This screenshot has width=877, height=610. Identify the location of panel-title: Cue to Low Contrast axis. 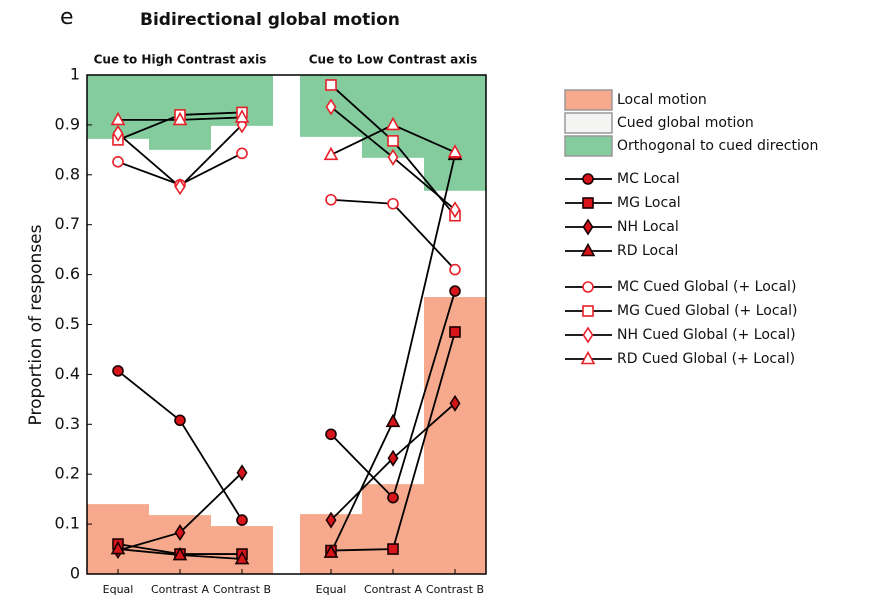
(393, 60).